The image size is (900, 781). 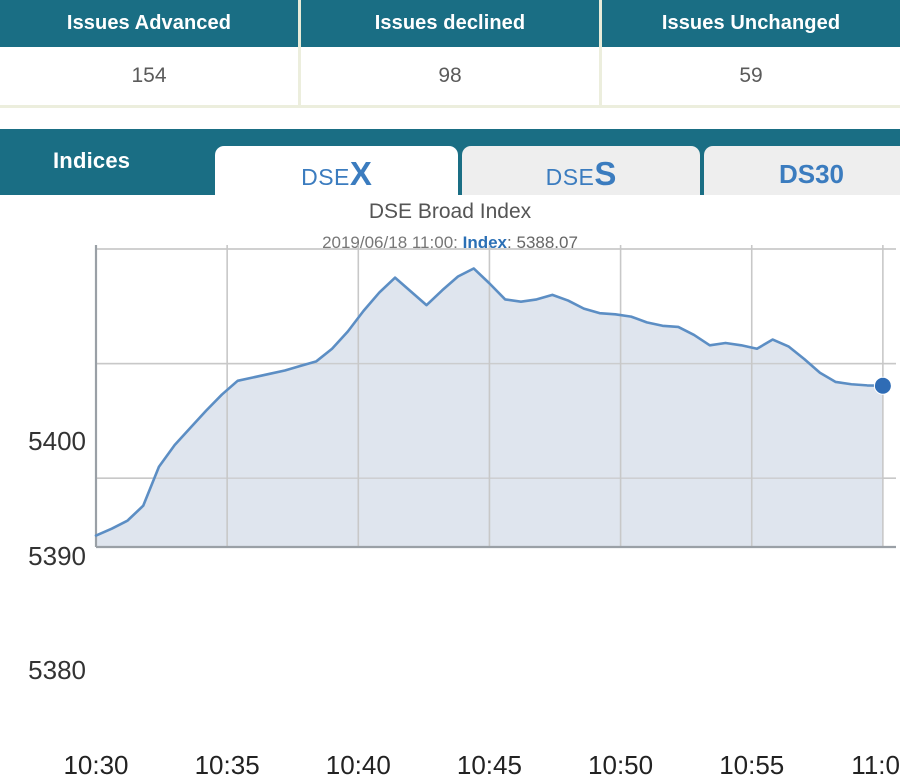 I want to click on x-axis-tick-1030: 10:30, so click(x=96, y=765).